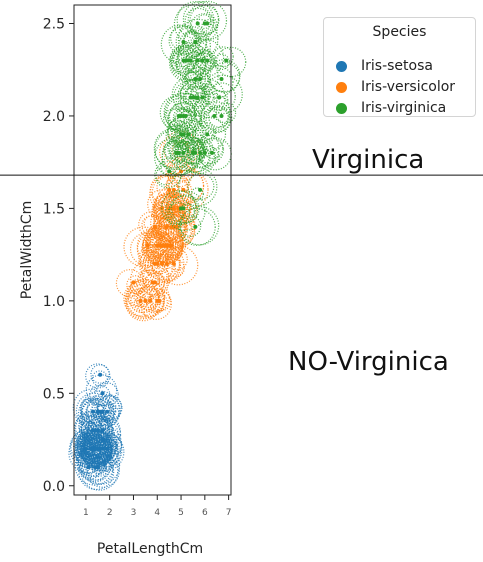 The width and height of the screenshot is (483, 562). What do you see at coordinates (86, 513) in the screenshot?
I see `x-tick-label: 1` at bounding box center [86, 513].